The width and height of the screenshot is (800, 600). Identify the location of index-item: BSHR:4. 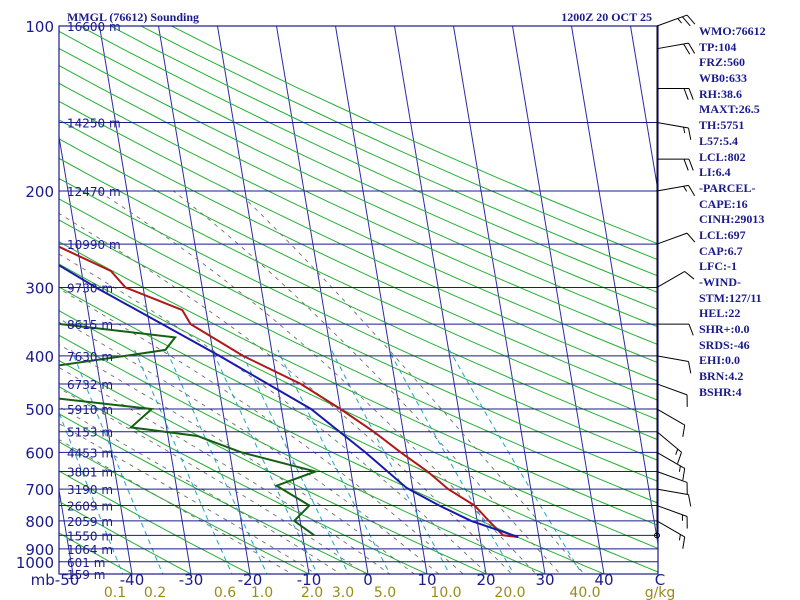
(720, 391).